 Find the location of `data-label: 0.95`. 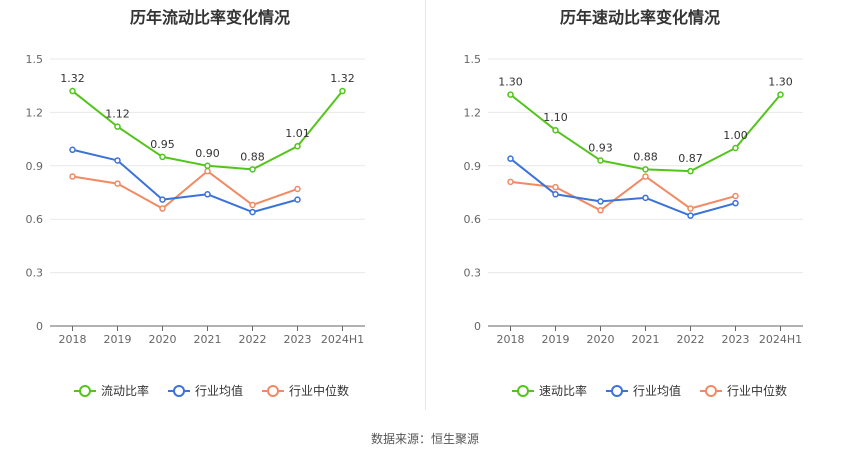

data-label: 0.95 is located at coordinates (162, 144).